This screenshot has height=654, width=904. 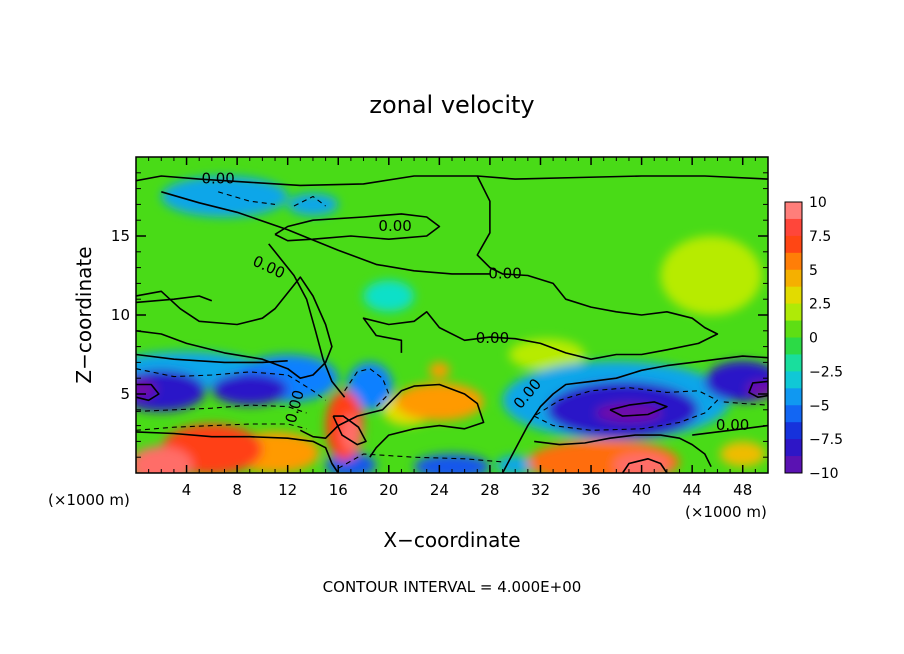 What do you see at coordinates (120, 315) in the screenshot?
I see `y-tick-label: 10` at bounding box center [120, 315].